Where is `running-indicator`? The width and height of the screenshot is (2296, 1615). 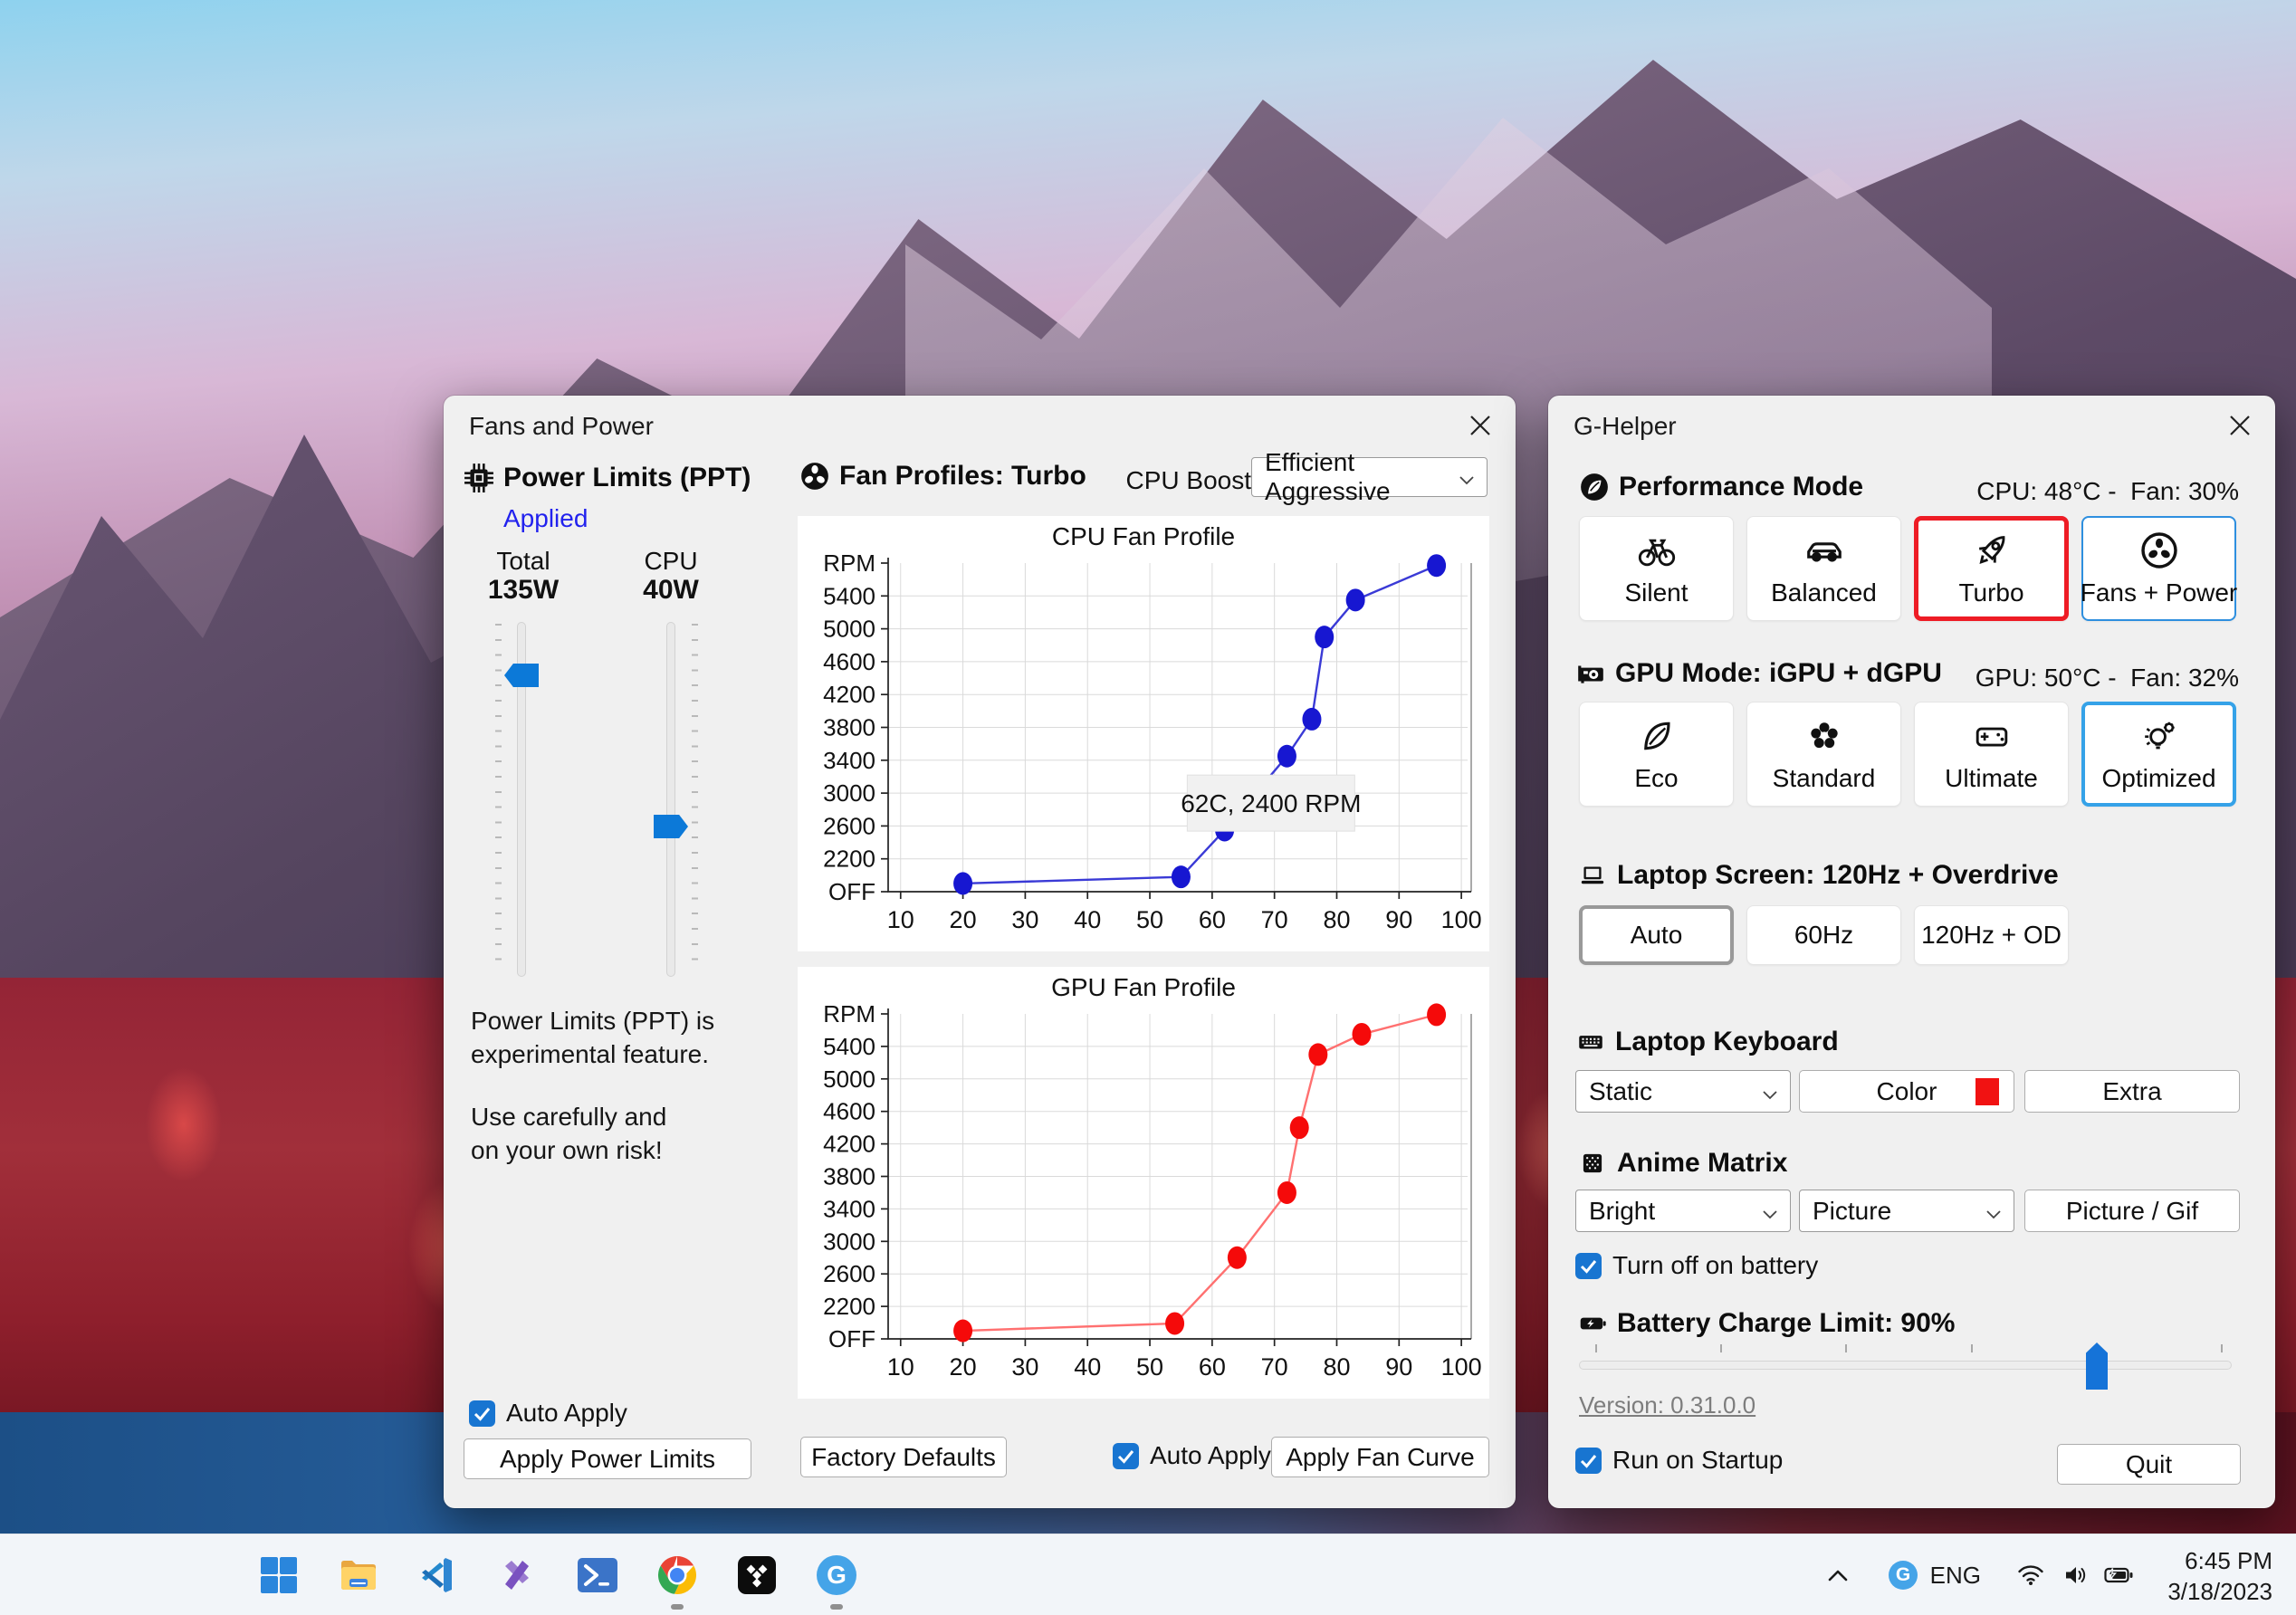
running-indicator is located at coordinates (677, 1607).